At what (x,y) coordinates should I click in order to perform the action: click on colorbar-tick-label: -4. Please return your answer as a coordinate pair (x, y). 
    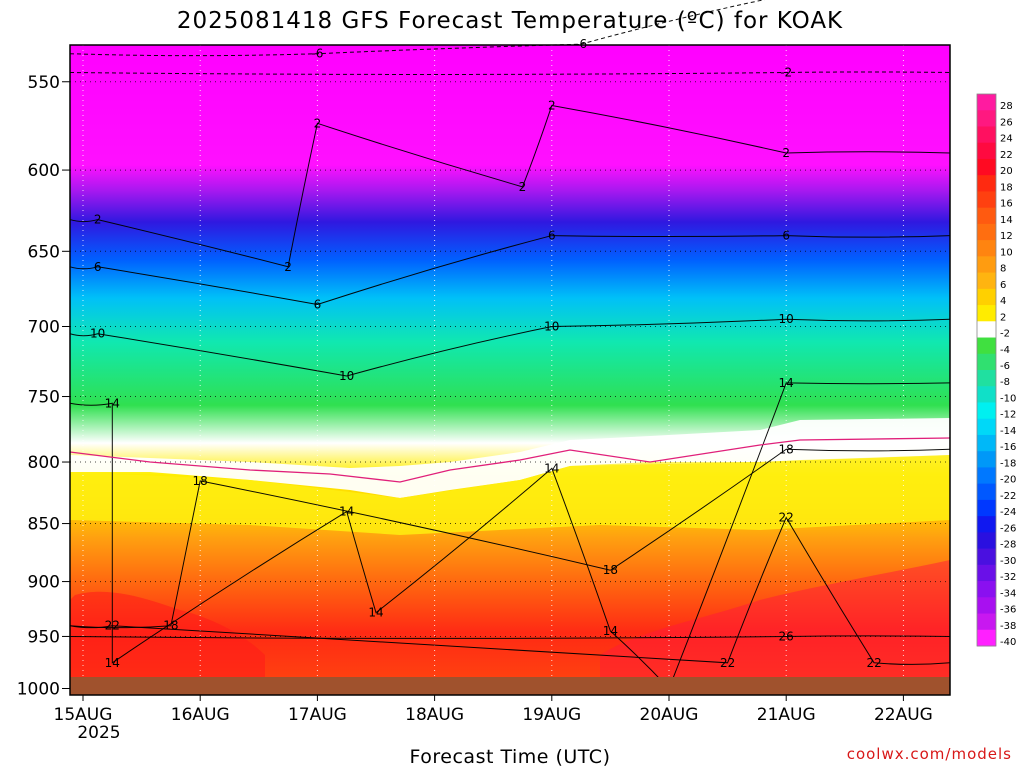
    Looking at the image, I should click on (1005, 350).